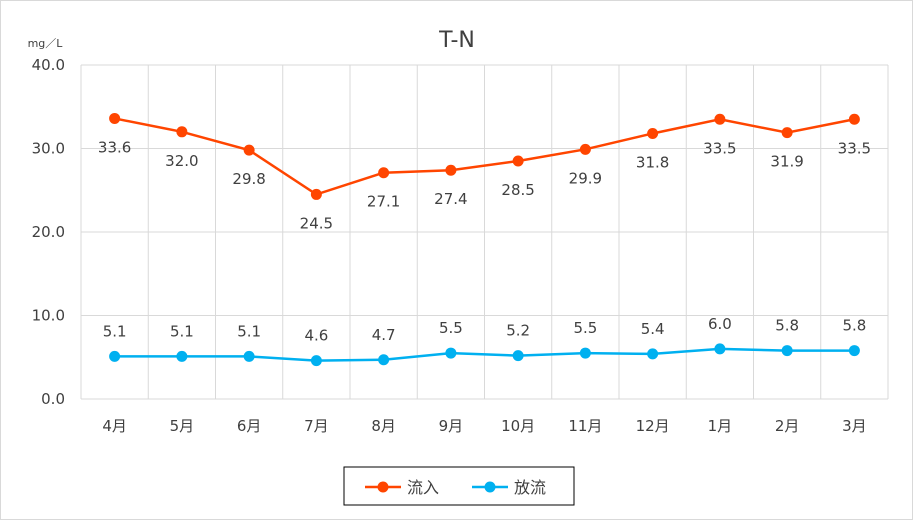 This screenshot has width=913, height=520. What do you see at coordinates (720, 324) in the screenshot?
I see `data-label: 6.0` at bounding box center [720, 324].